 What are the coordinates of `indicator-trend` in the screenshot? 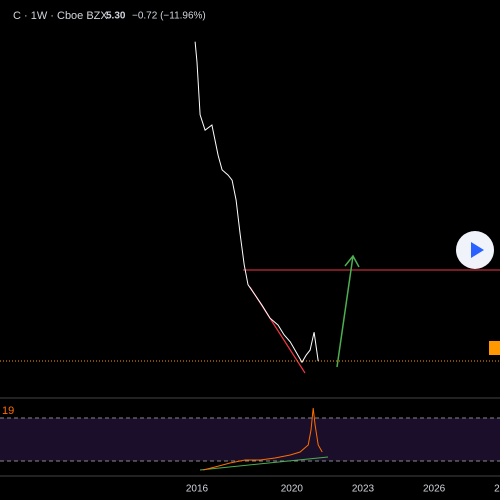 It's located at (264, 463).